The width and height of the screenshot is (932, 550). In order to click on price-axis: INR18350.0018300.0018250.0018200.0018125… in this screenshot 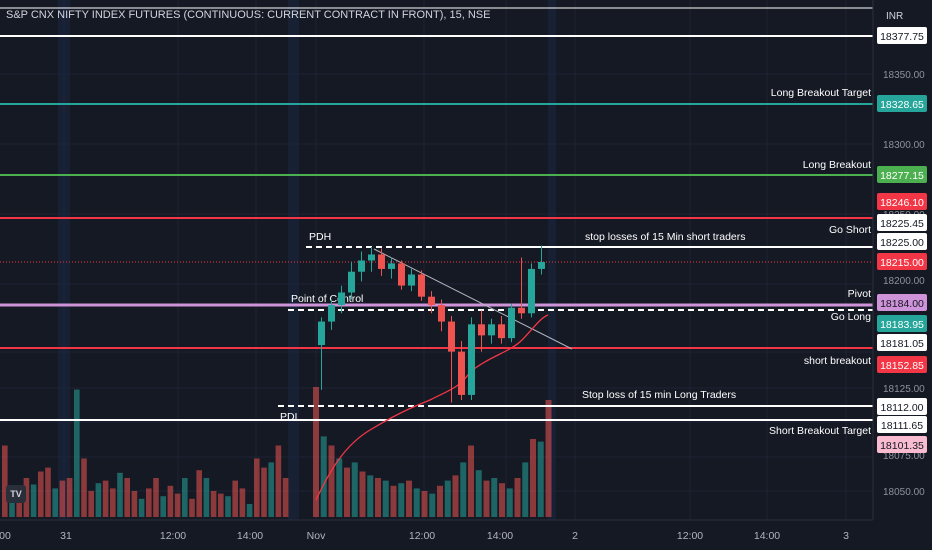, I will do `click(902, 275)`.